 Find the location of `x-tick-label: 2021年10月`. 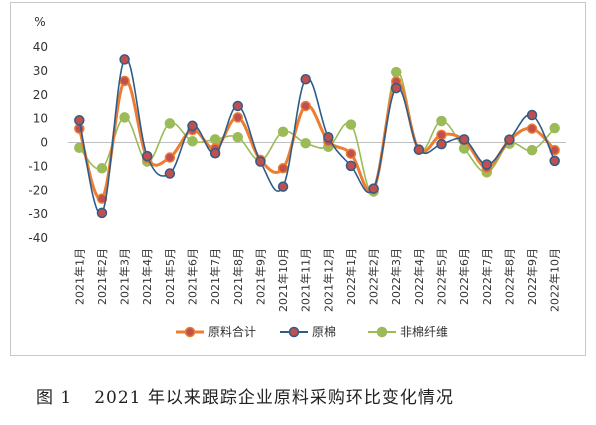

x-tick-label: 2021年10月 is located at coordinates (283, 280).